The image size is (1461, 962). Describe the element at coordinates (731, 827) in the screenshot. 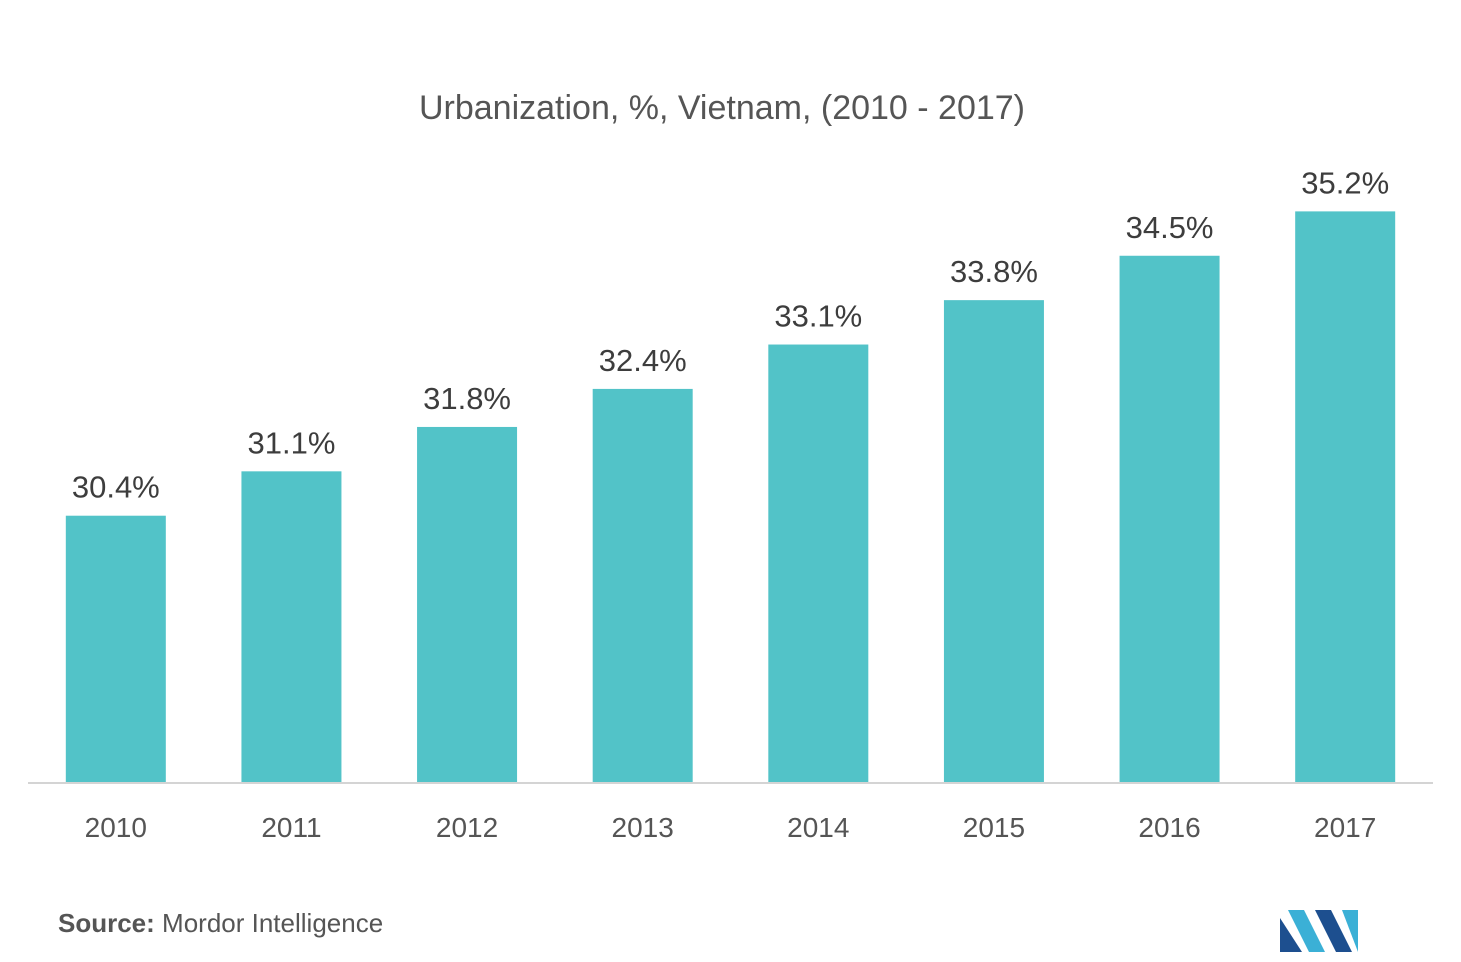

I see `x-axis-tick-labels: 2010 2011 2012 2013 2014 2015 2016 2017` at that location.